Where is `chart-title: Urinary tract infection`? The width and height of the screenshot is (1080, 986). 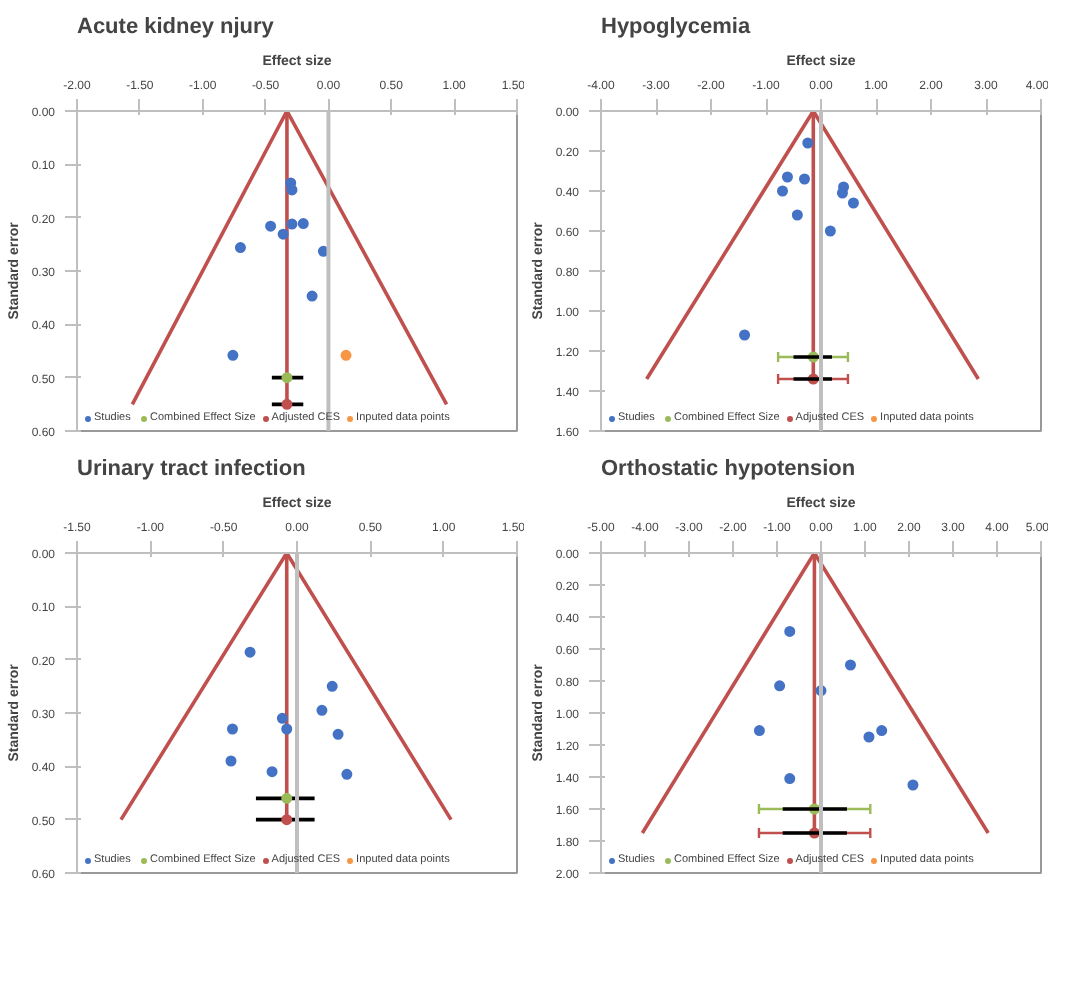
chart-title: Urinary tract infection is located at coordinates (192, 469).